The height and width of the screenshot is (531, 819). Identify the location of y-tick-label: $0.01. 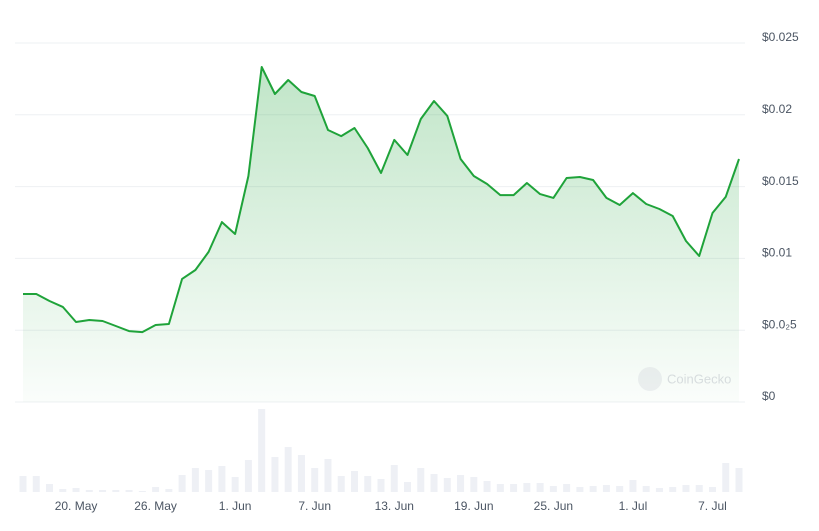
(777, 253).